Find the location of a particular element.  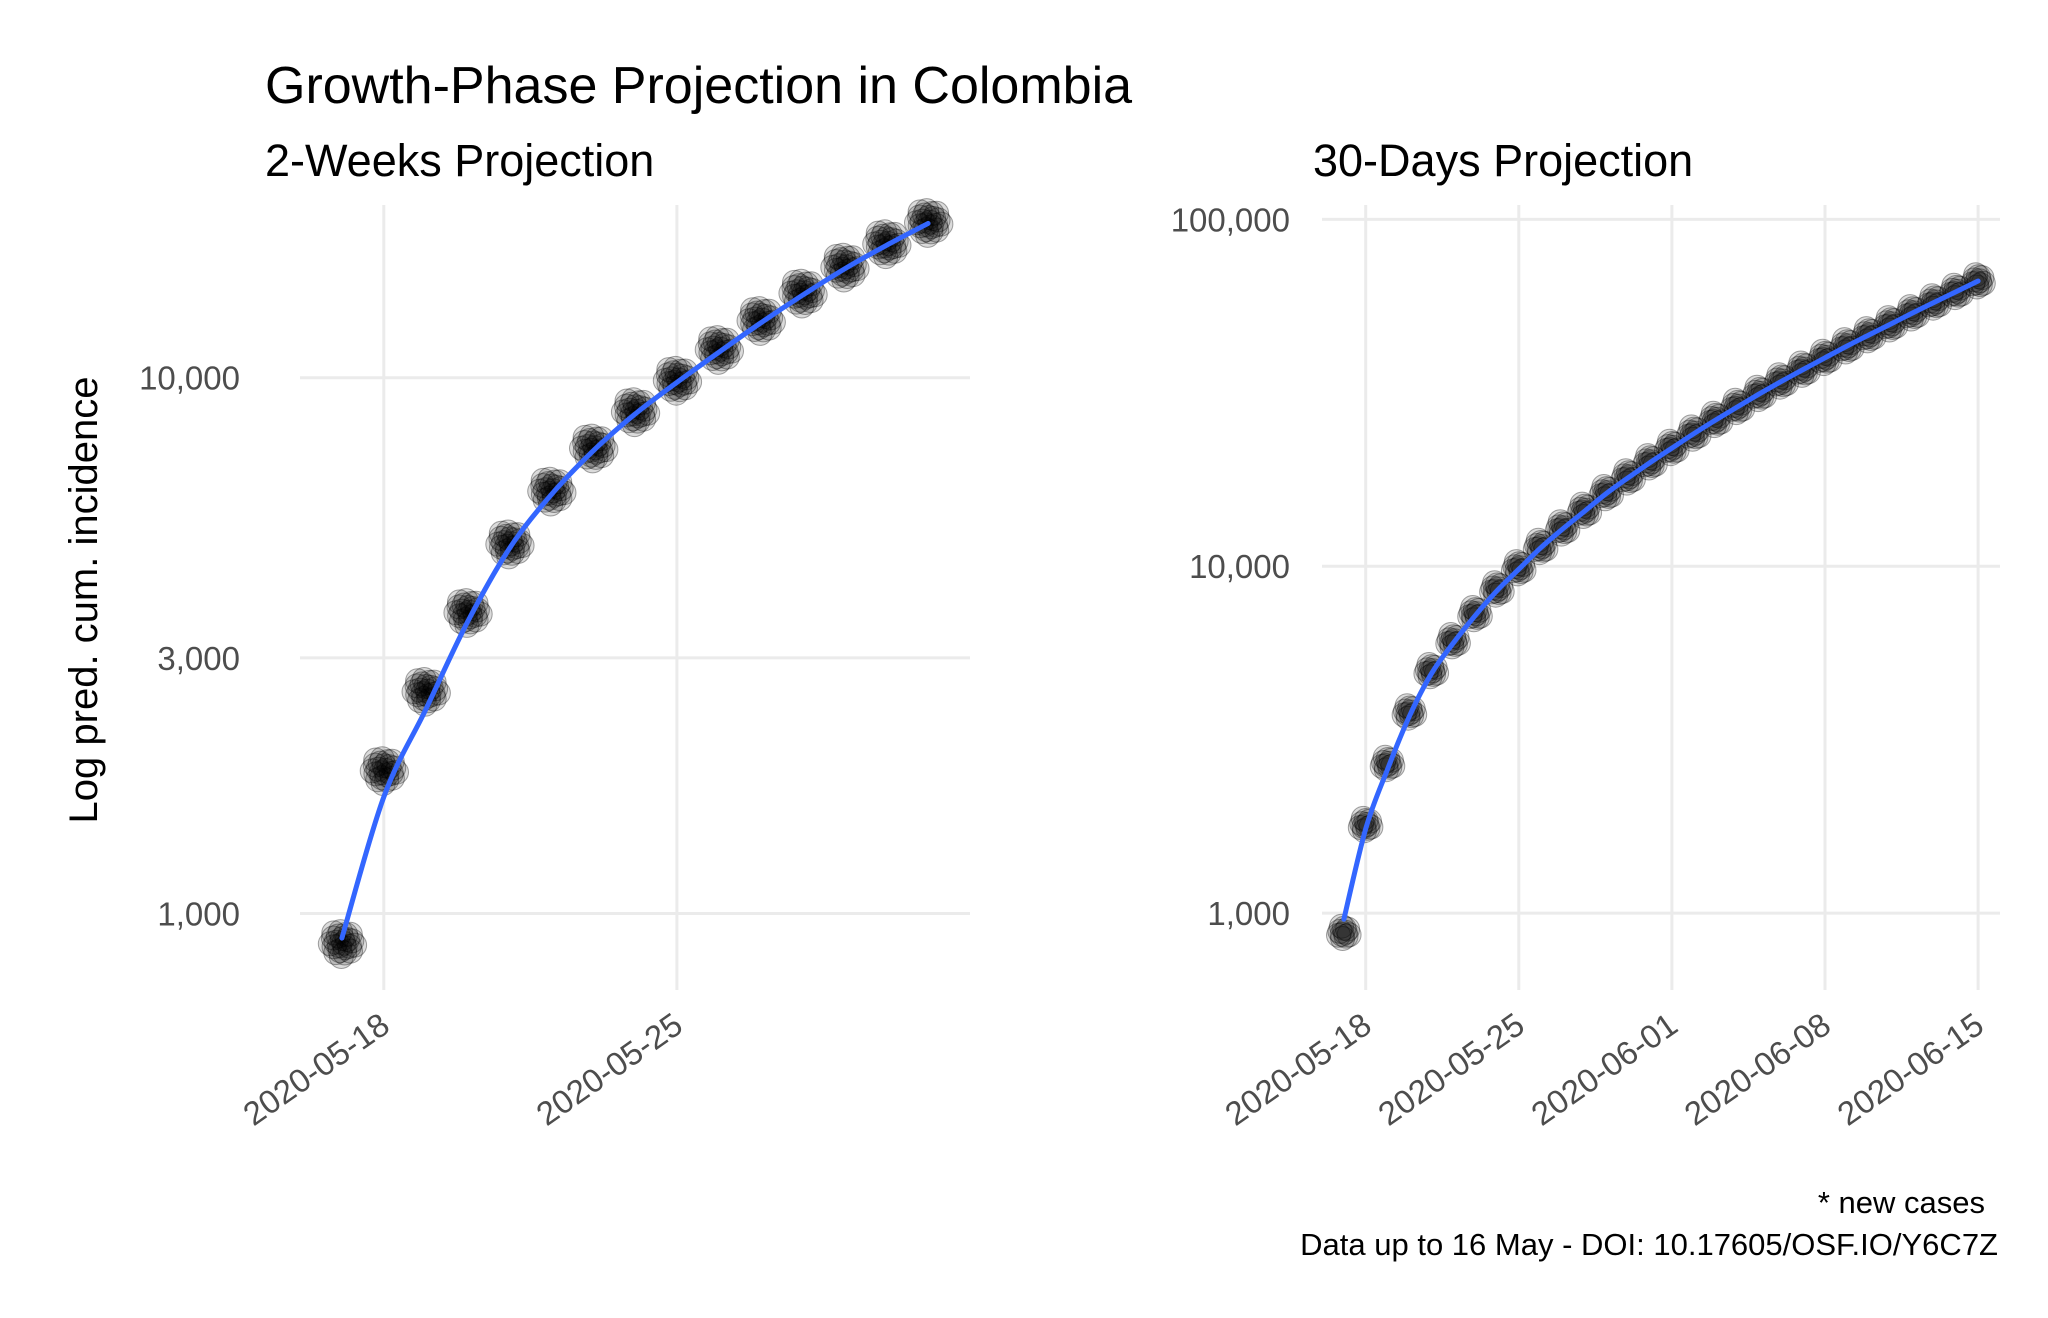

y-tick-labels: 1,000 3,000 10,000 is located at coordinates (189, 646).